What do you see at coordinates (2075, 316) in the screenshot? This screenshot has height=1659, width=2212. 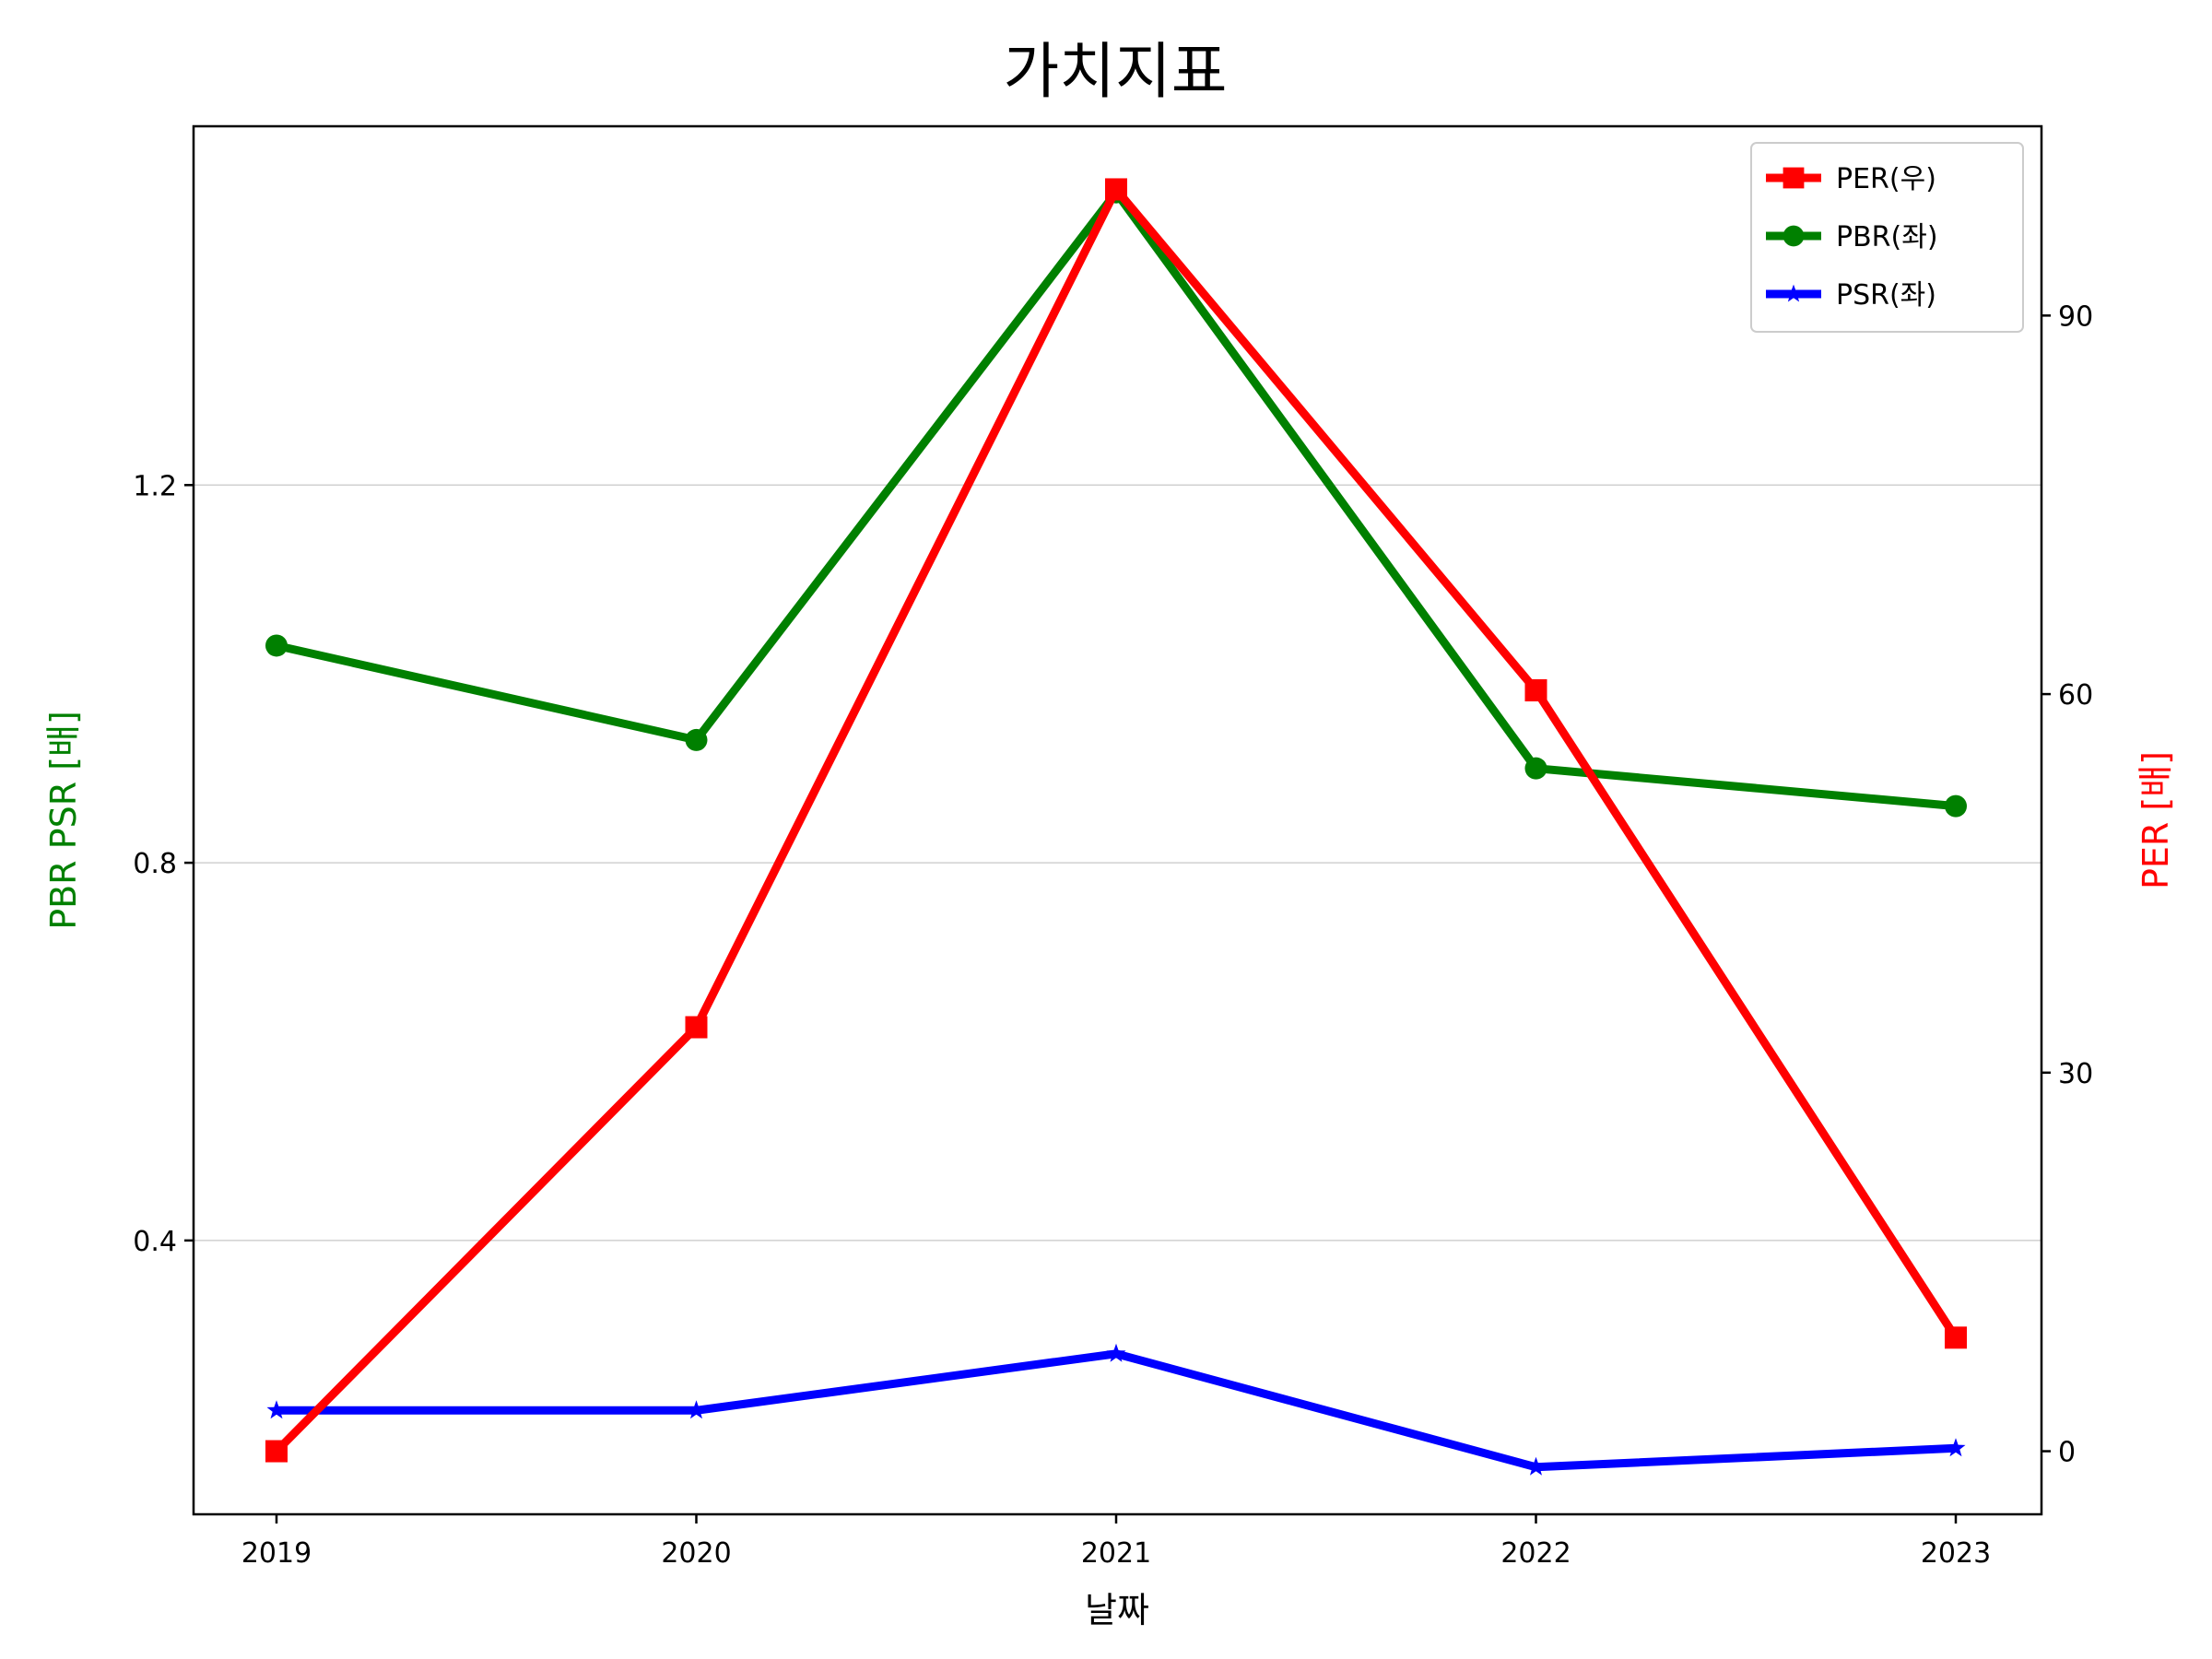 I see `y-right-tick-label: 90` at bounding box center [2075, 316].